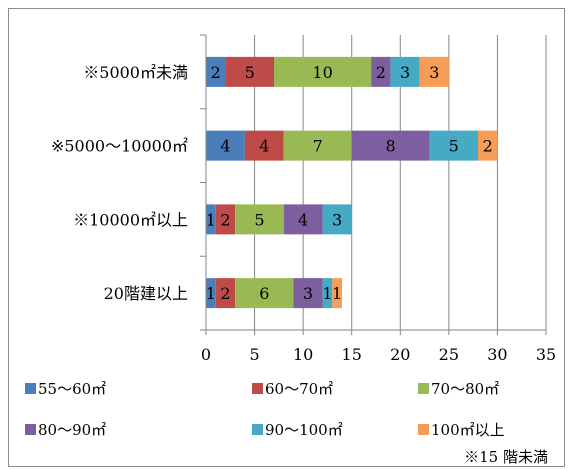 This screenshot has height=470, width=574. Describe the element at coordinates (303, 354) in the screenshot. I see `x-tick-label: 10` at that location.